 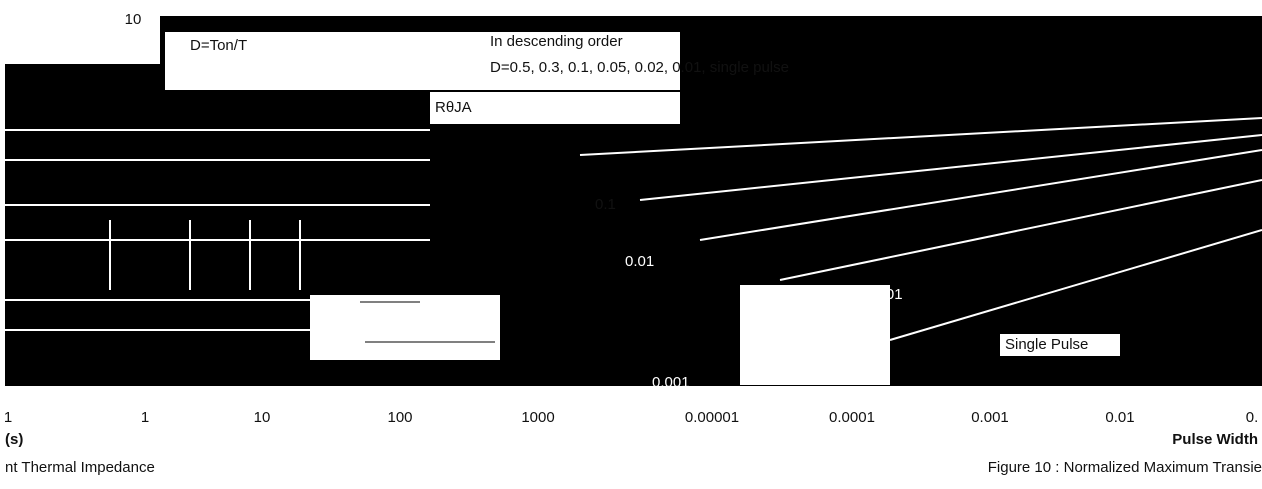 What do you see at coordinates (537, 417) in the screenshot?
I see `x-tick-label: 1000` at bounding box center [537, 417].